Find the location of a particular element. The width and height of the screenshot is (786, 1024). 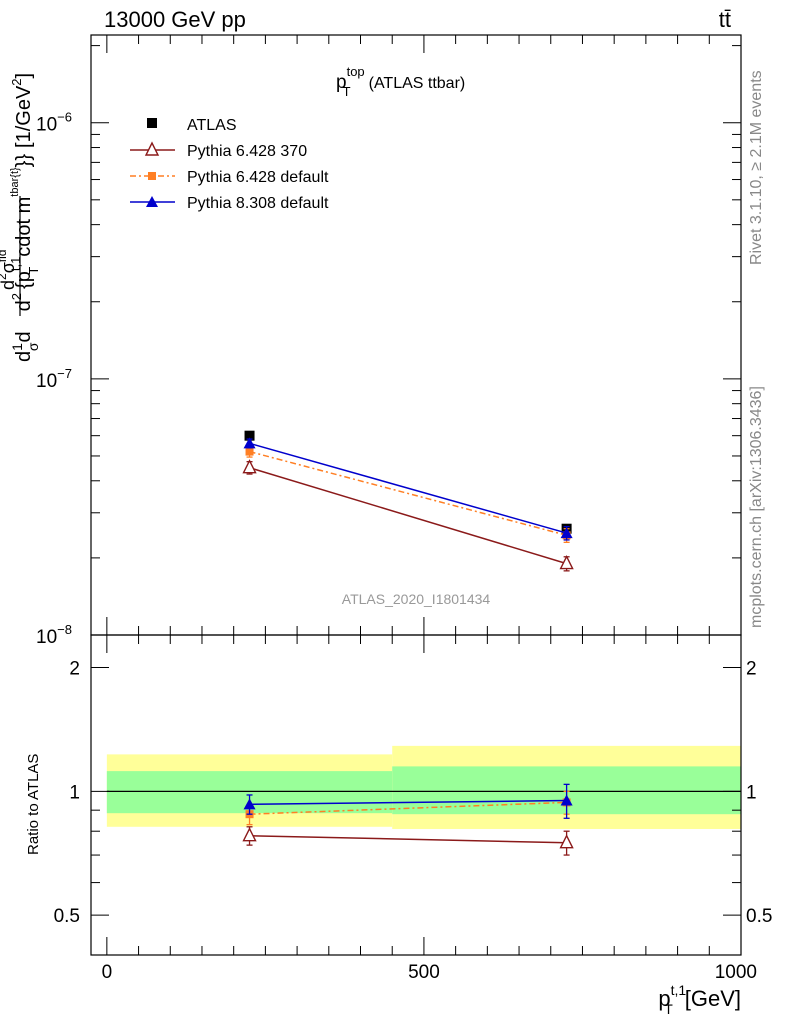

source-label: mcplots.cern.ch [arXiv:1306.3436] is located at coordinates (756, 507).